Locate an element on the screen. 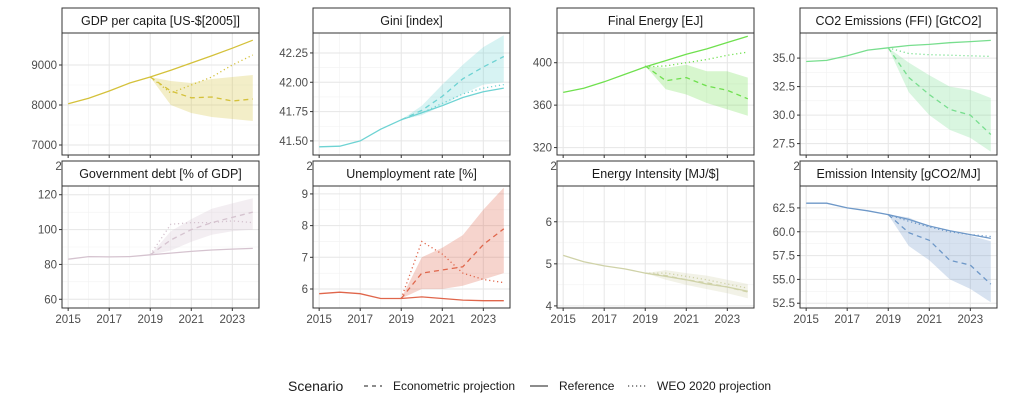  y-tick-label: 60 is located at coordinates (50, 300).